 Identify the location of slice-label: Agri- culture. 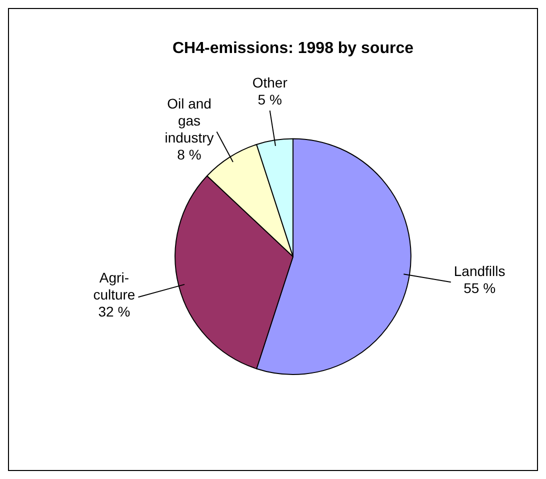
(114, 285).